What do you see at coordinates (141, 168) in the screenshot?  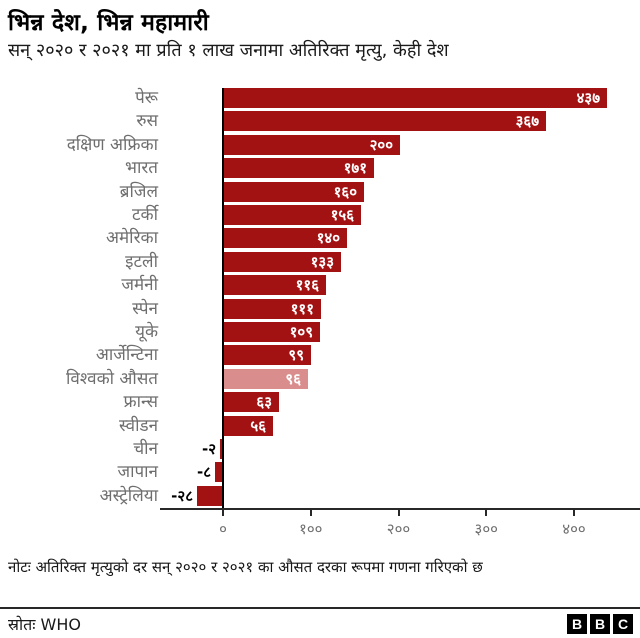 I see `country-label: भारत` at bounding box center [141, 168].